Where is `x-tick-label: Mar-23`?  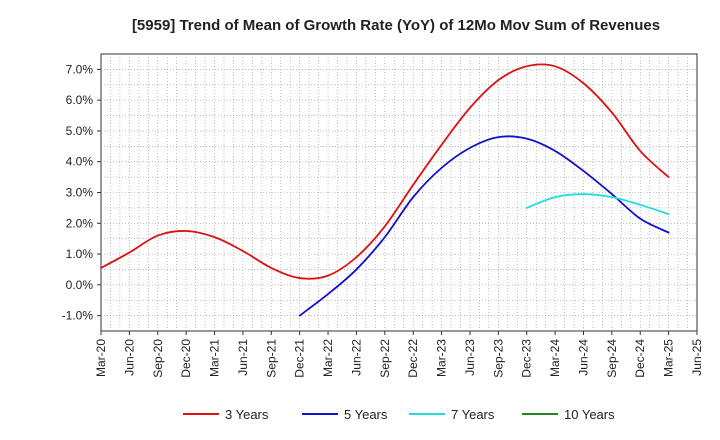 x-tick-label: Mar-23 is located at coordinates (442, 358).